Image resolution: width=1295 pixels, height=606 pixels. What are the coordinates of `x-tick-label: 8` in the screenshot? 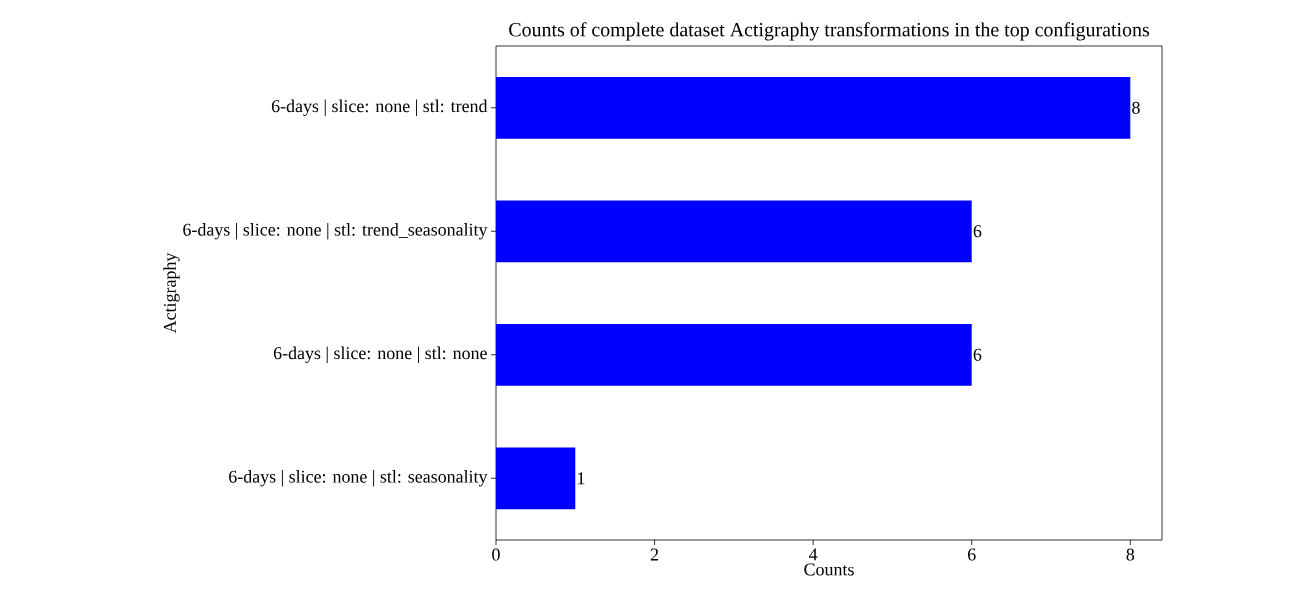 It's located at (1130, 554).